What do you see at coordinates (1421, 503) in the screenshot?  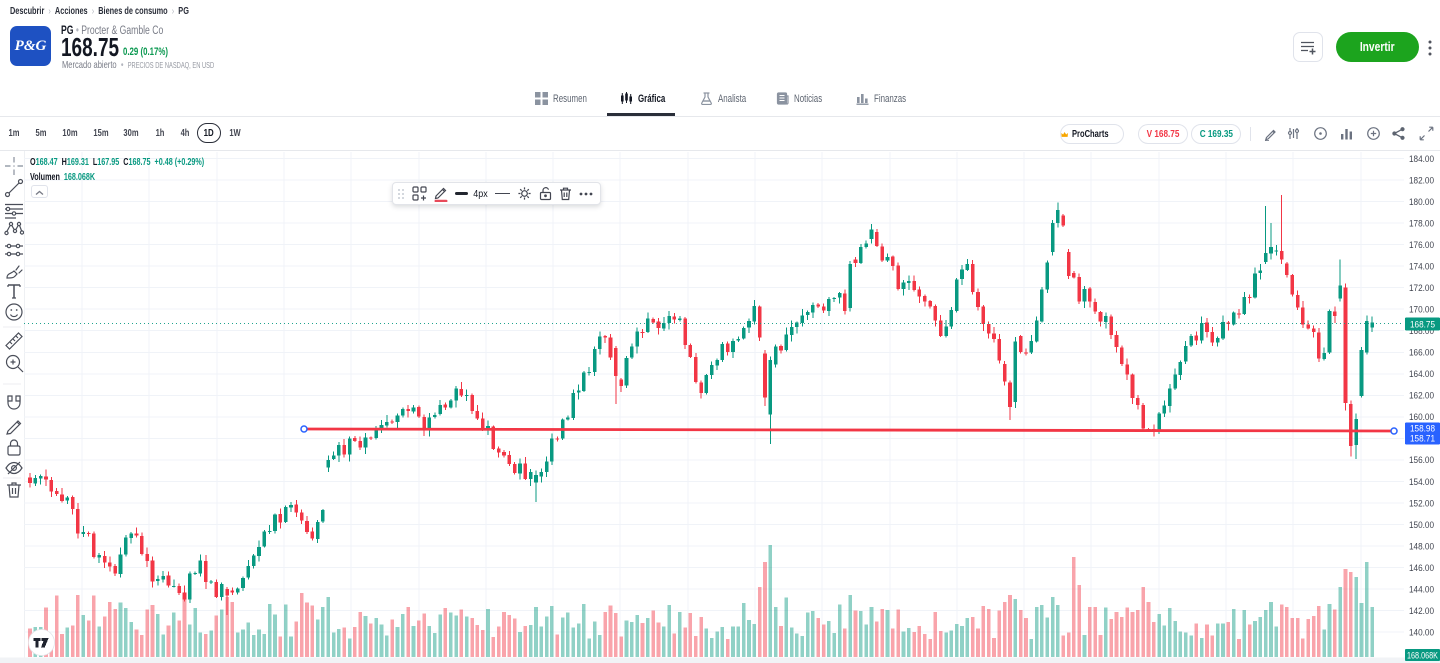 I see `svg-text: 152.00` at bounding box center [1421, 503].